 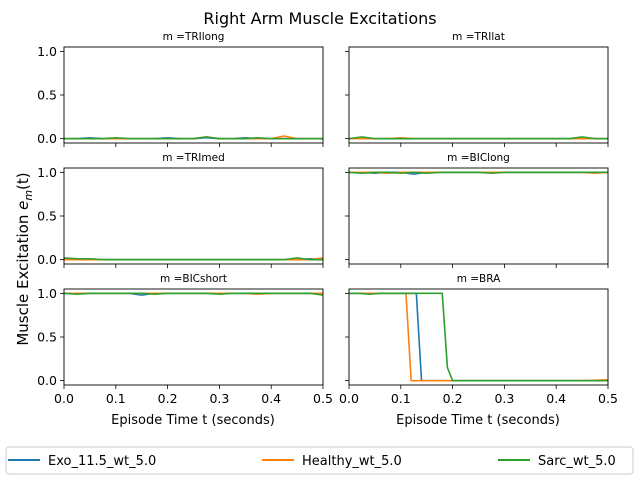 I want to click on x-axis-label-left: Episode Time t (seconds), so click(x=193, y=420).